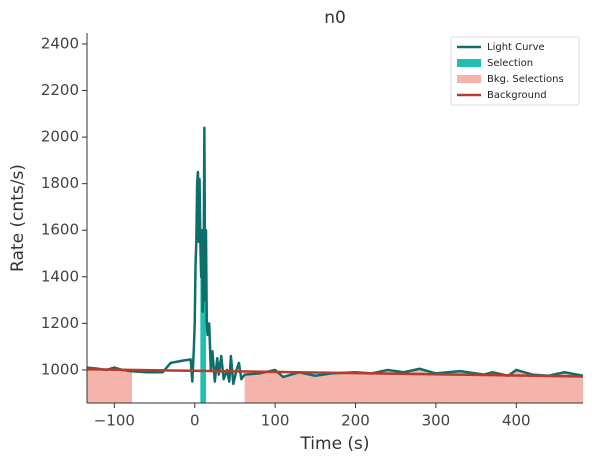  I want to click on x-tick-label: 0, so click(195, 421).